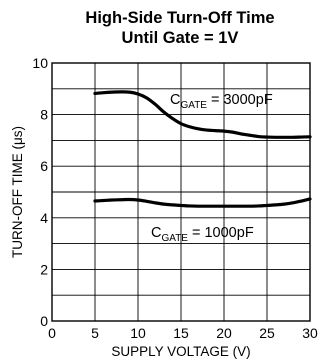  I want to click on x-tick-label-1: 5, so click(95, 333).